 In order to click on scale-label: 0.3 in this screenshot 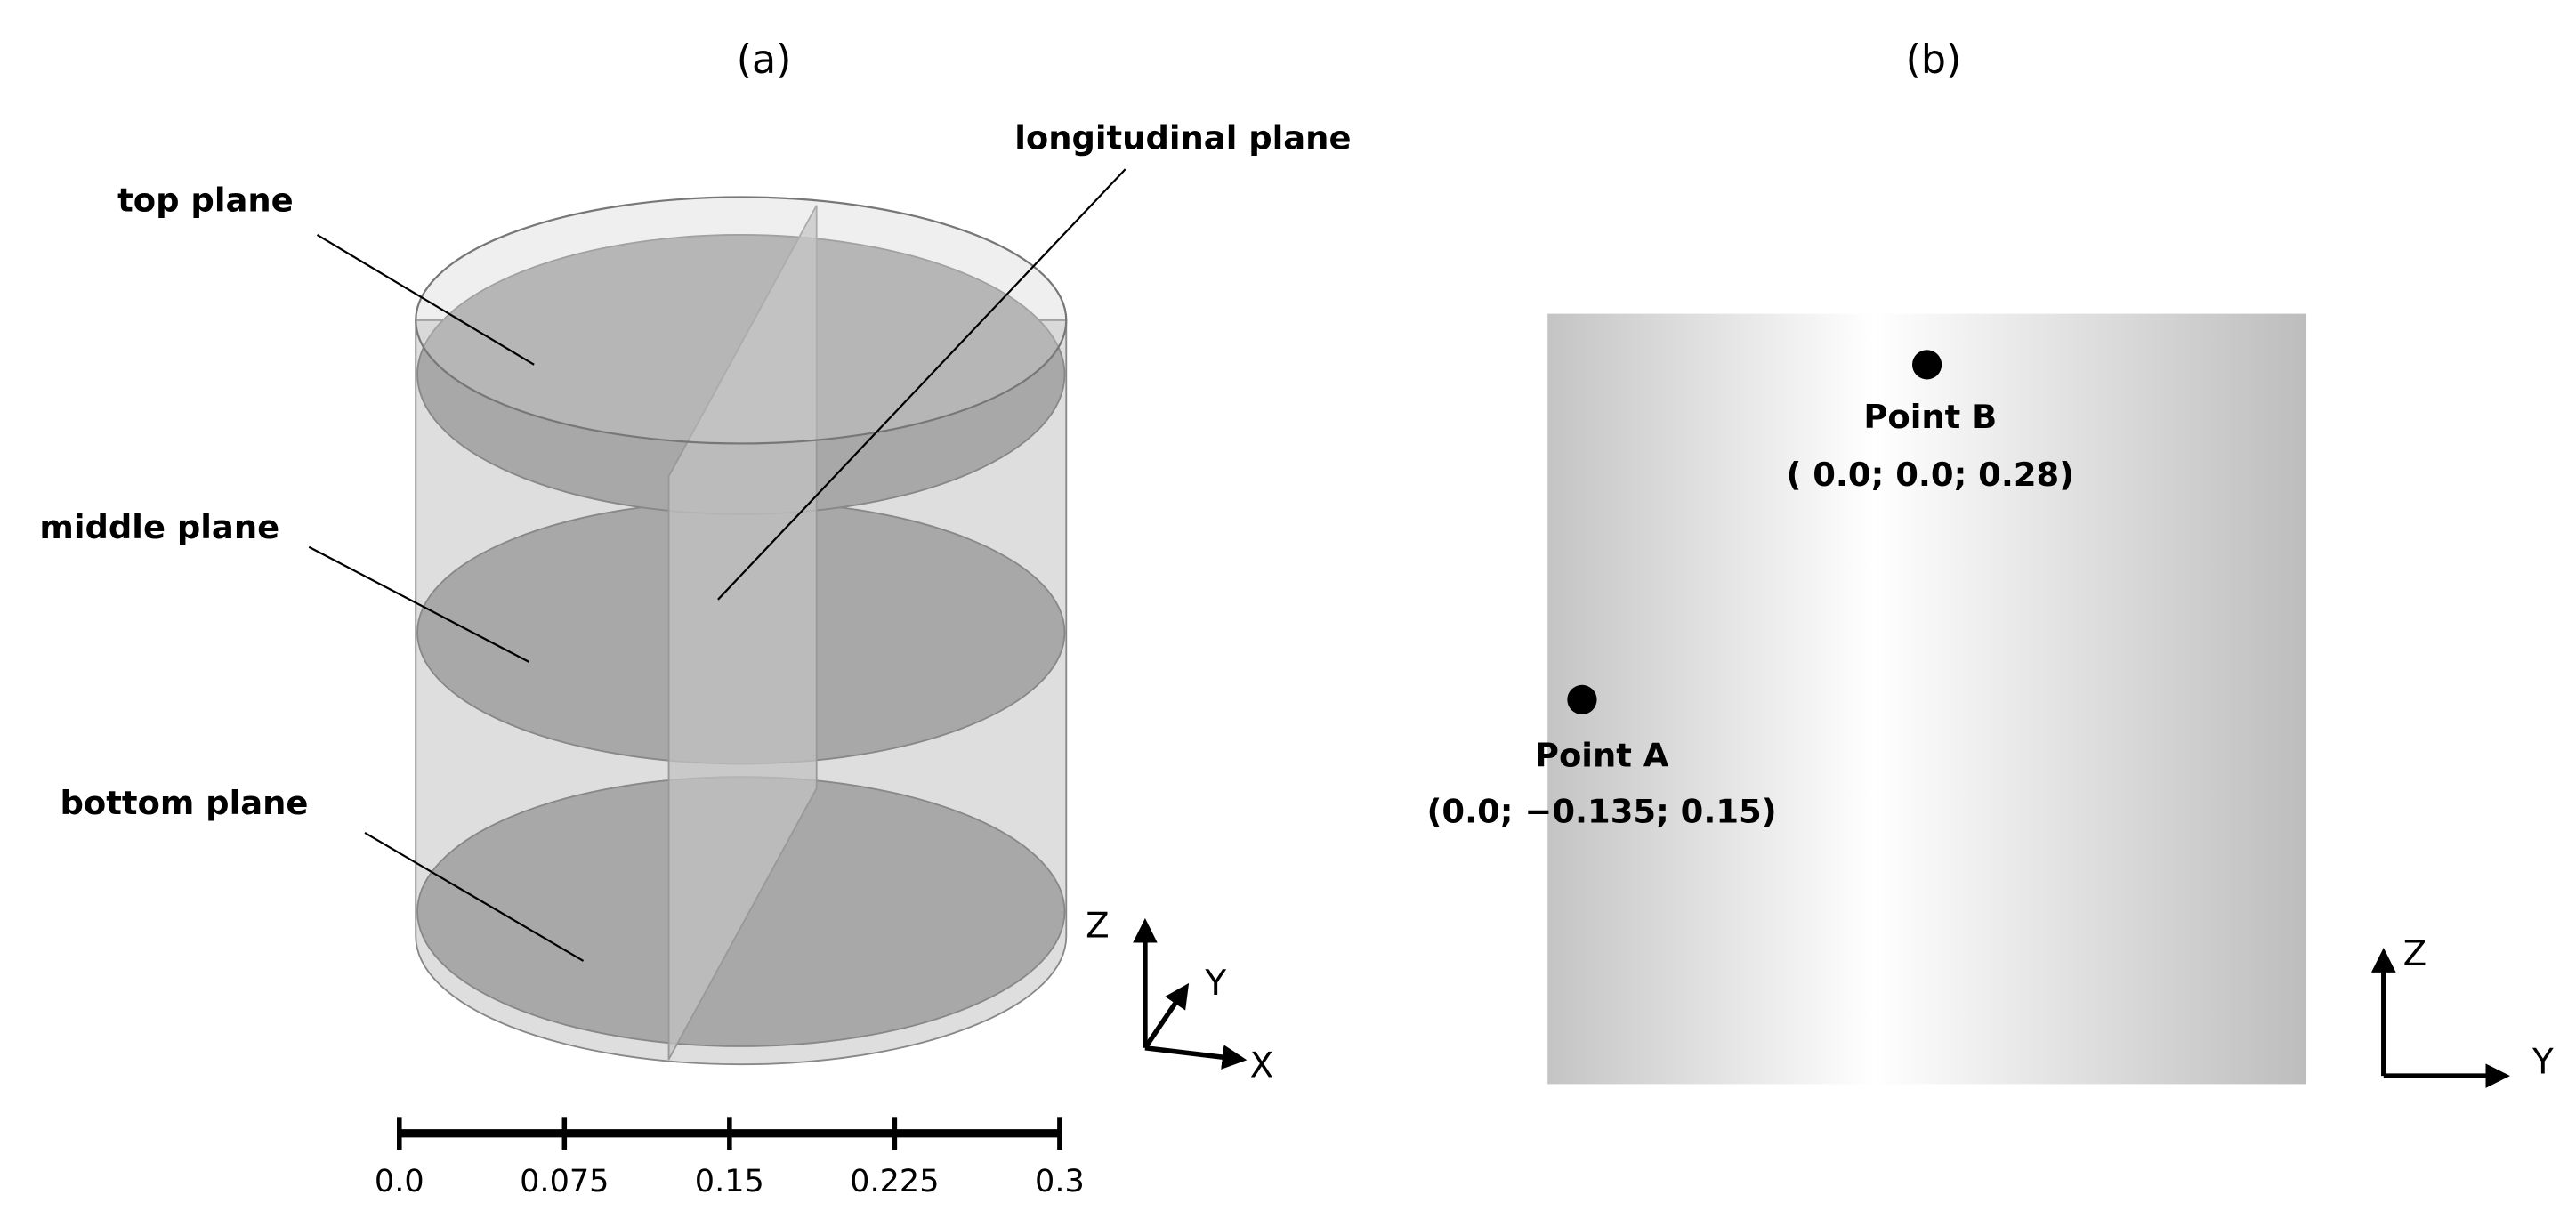, I will do `click(1060, 1181)`.